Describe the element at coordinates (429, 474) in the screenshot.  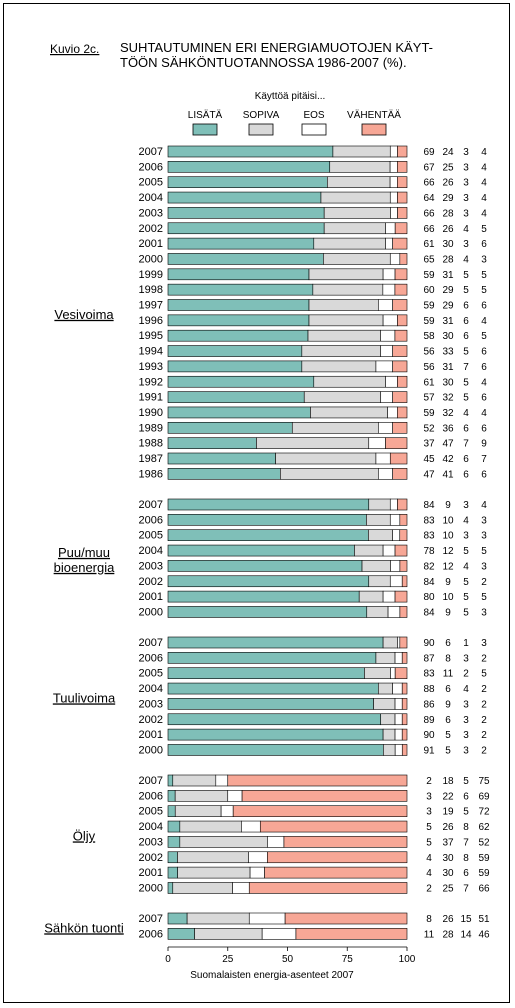
I see `value-label-lisata: 47` at that location.